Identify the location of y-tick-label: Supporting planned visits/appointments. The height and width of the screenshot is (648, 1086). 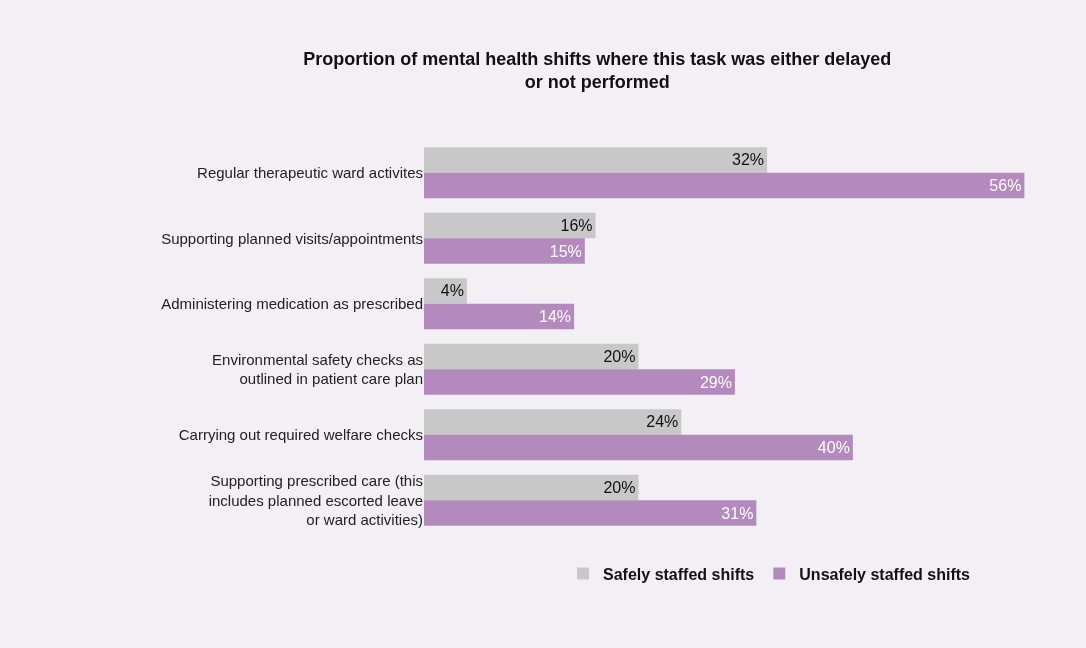
(292, 238).